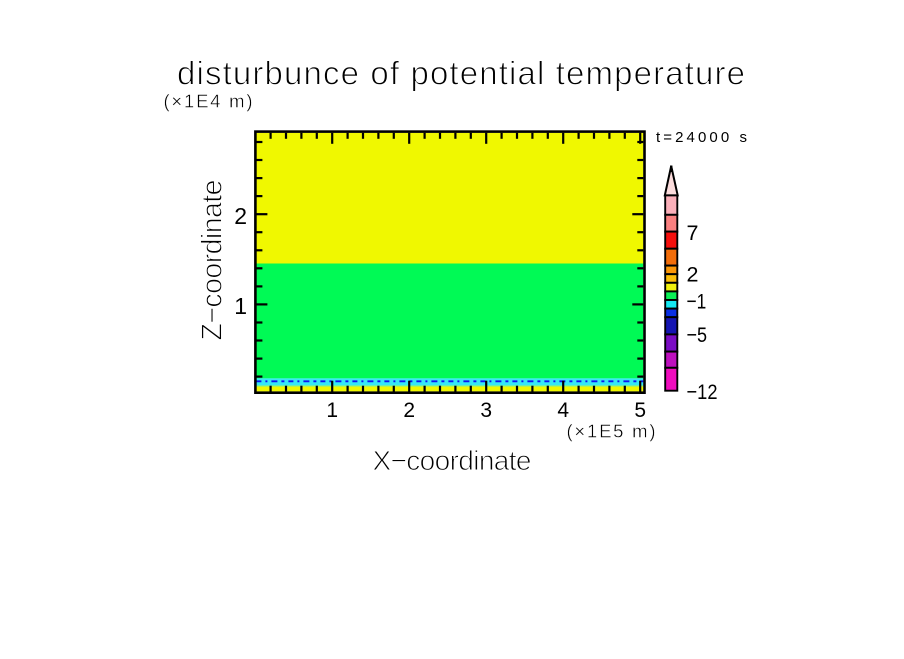 The height and width of the screenshot is (659, 904). Describe the element at coordinates (611, 430) in the screenshot. I see `svg-text: (×1E5 m)` at that location.